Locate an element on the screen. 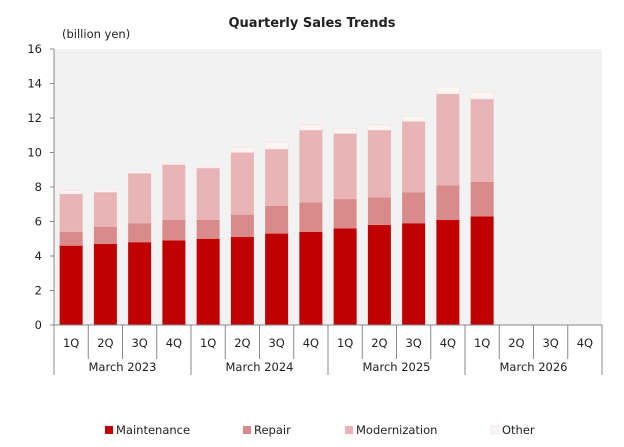 The image size is (624, 447). x-group-label: March 2026 is located at coordinates (534, 367).